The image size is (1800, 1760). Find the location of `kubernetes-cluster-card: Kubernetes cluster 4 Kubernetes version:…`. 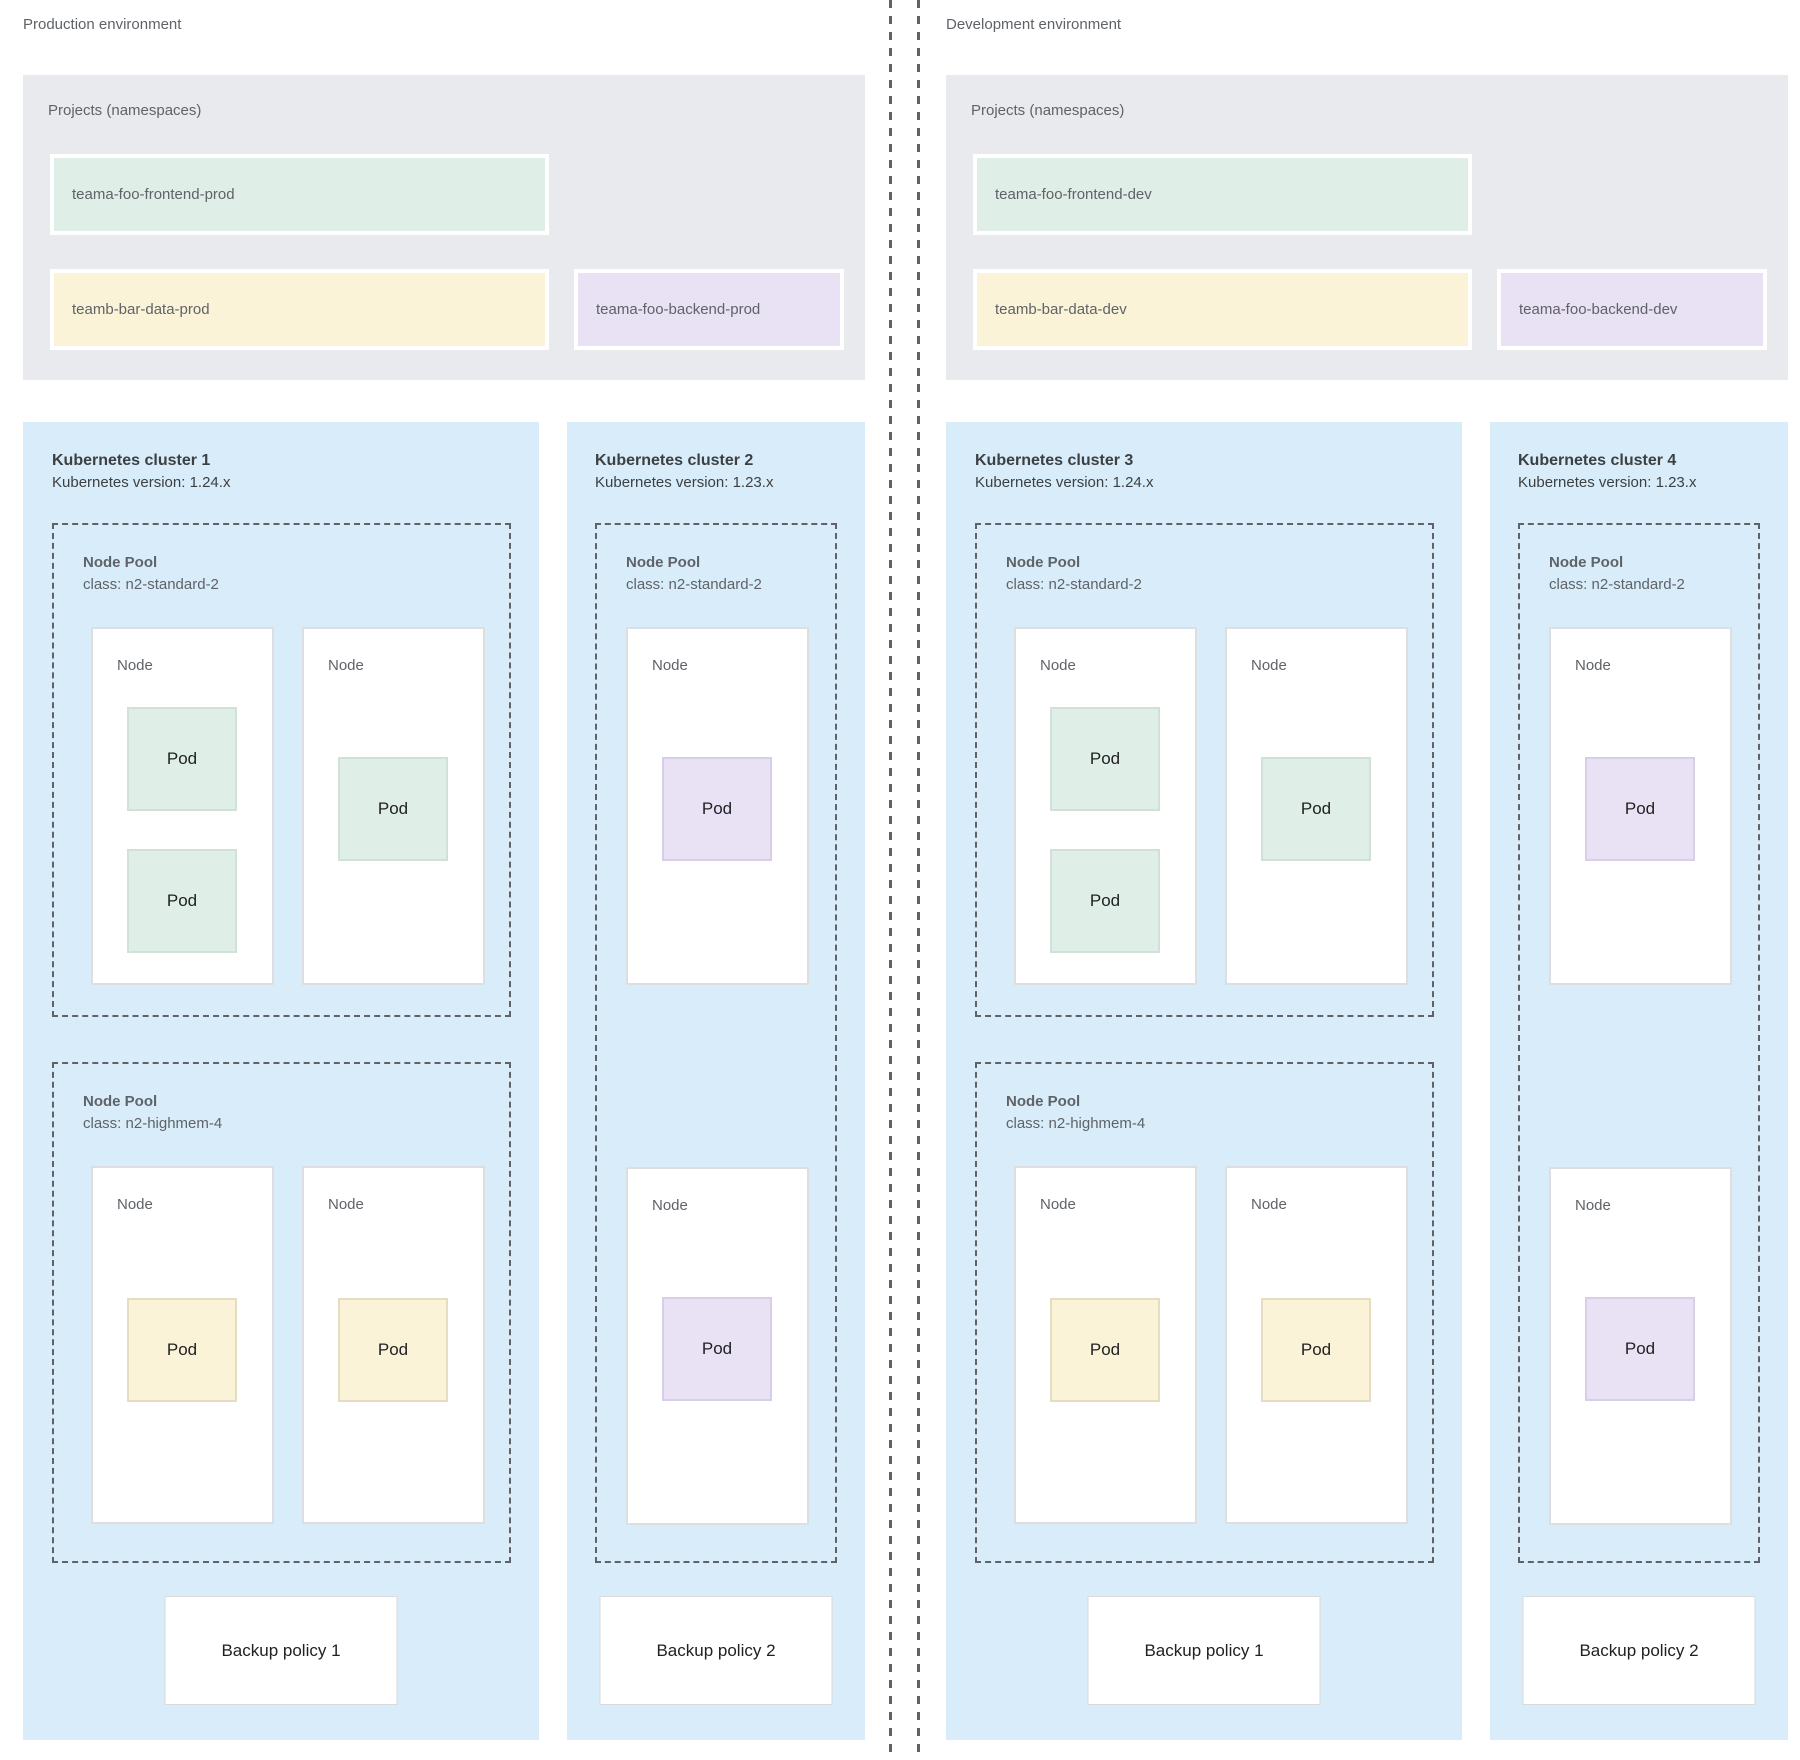

kubernetes-cluster-card: Kubernetes cluster 4 Kubernetes version:… is located at coordinates (1639, 1081).